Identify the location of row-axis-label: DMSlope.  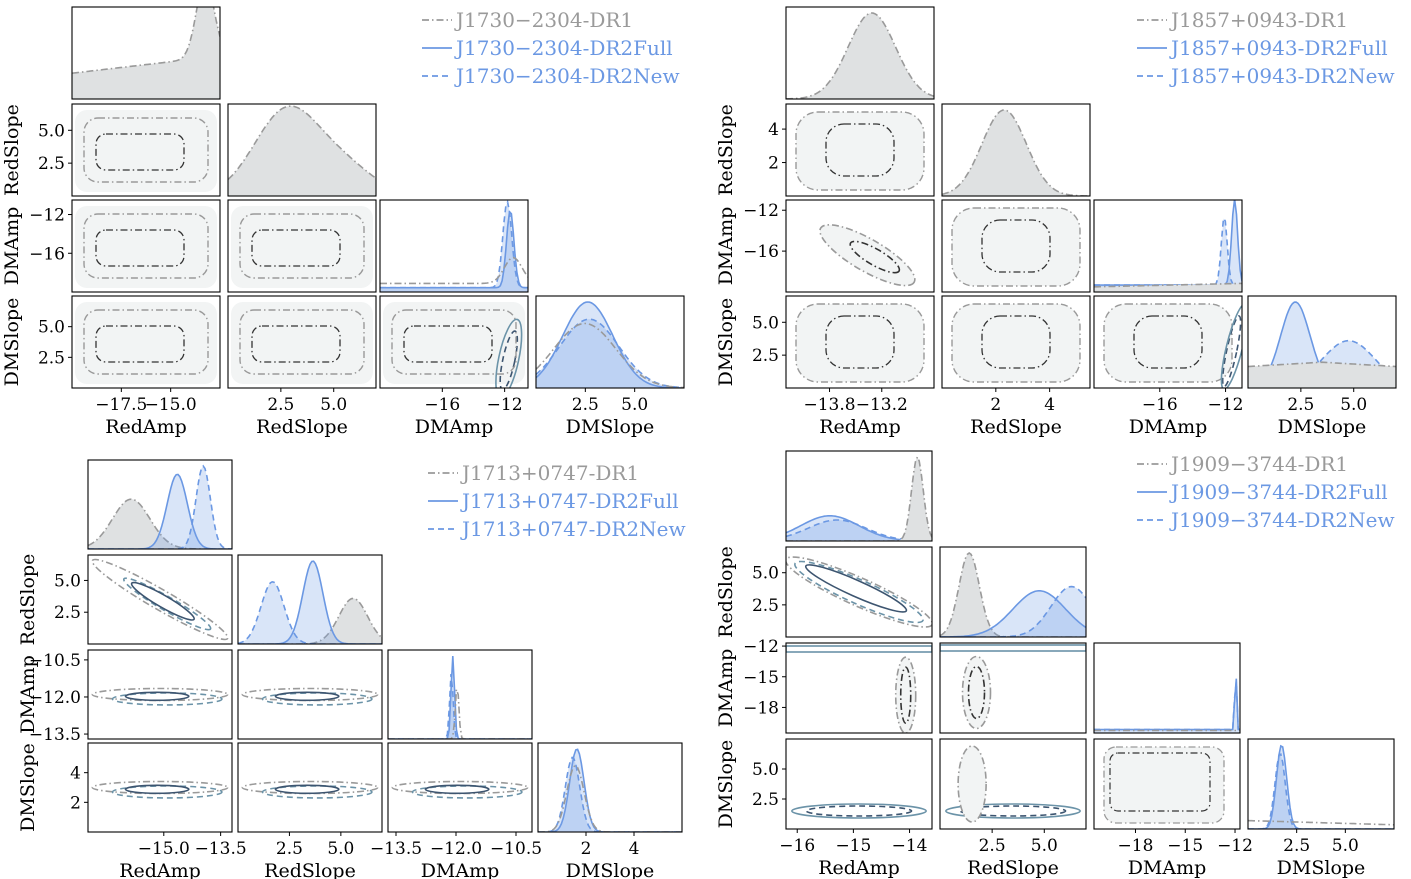
(12, 342).